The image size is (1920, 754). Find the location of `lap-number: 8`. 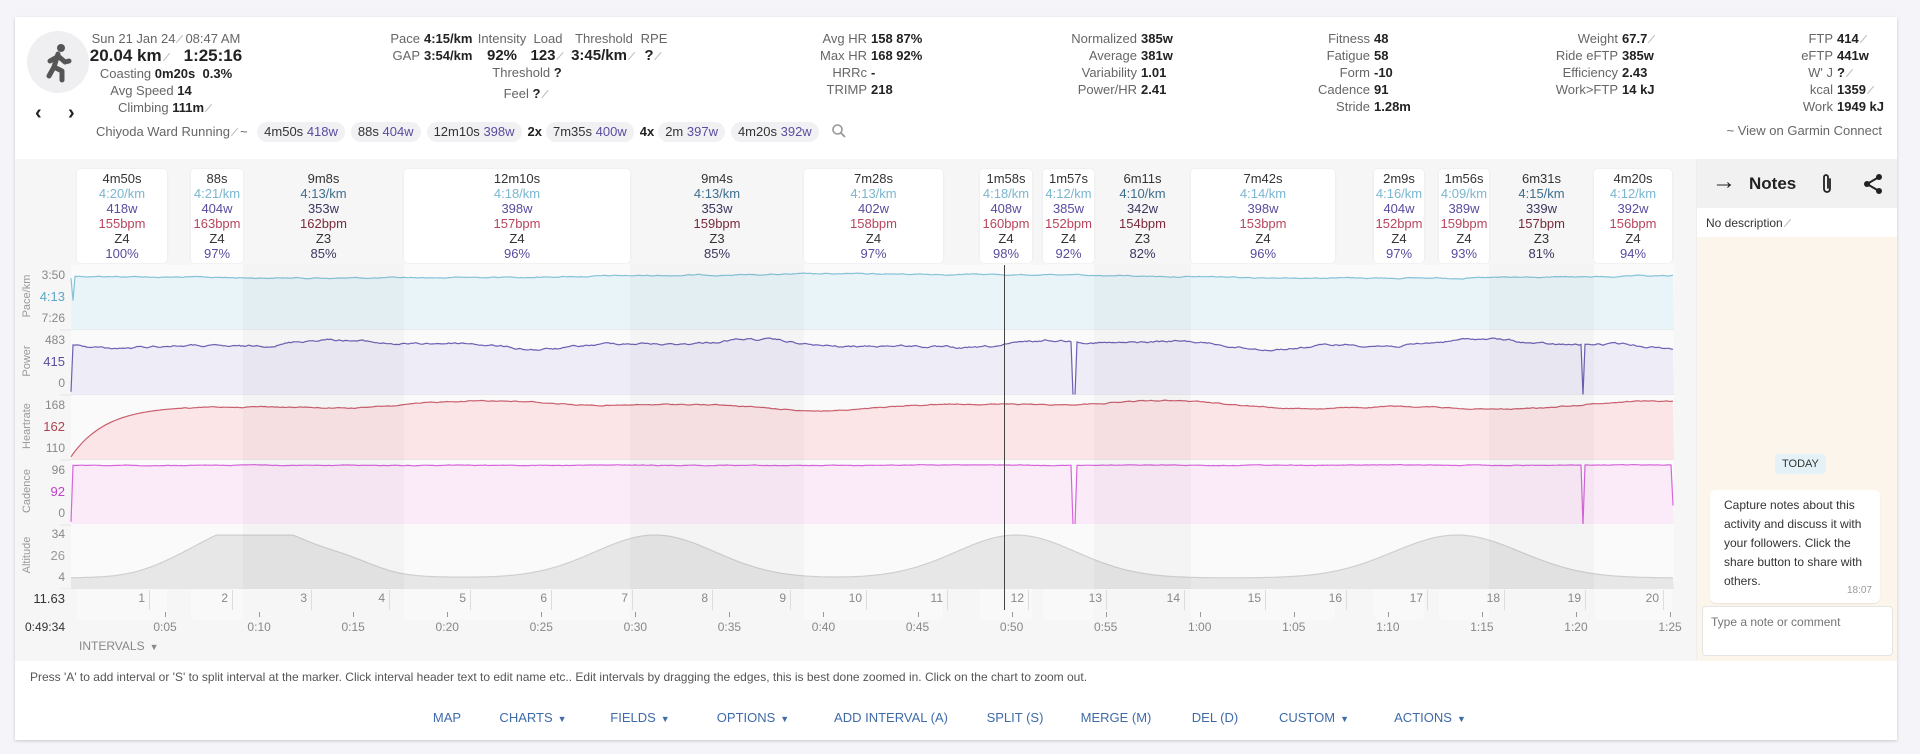

lap-number: 8 is located at coordinates (704, 598).